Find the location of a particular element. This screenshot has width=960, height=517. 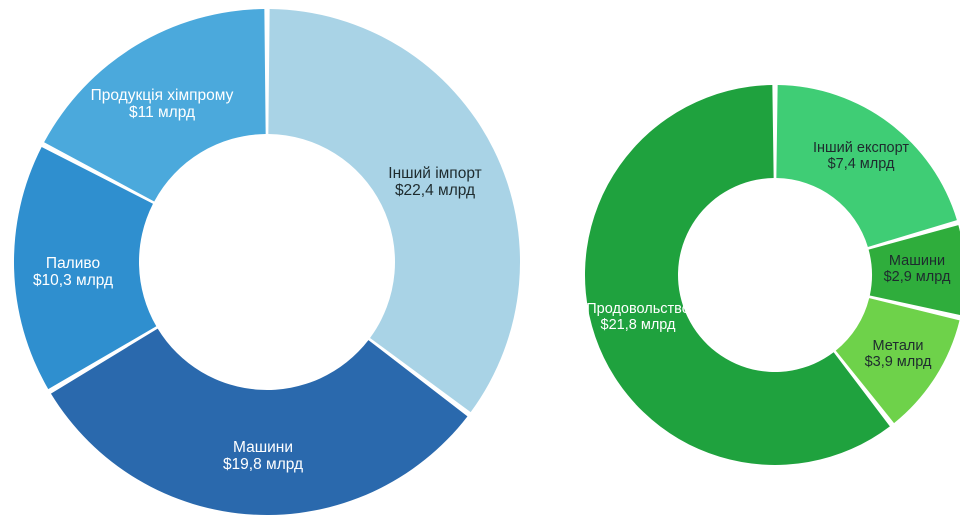

import-slice-label-3: Паливо $10,3 млрд is located at coordinates (73, 272).